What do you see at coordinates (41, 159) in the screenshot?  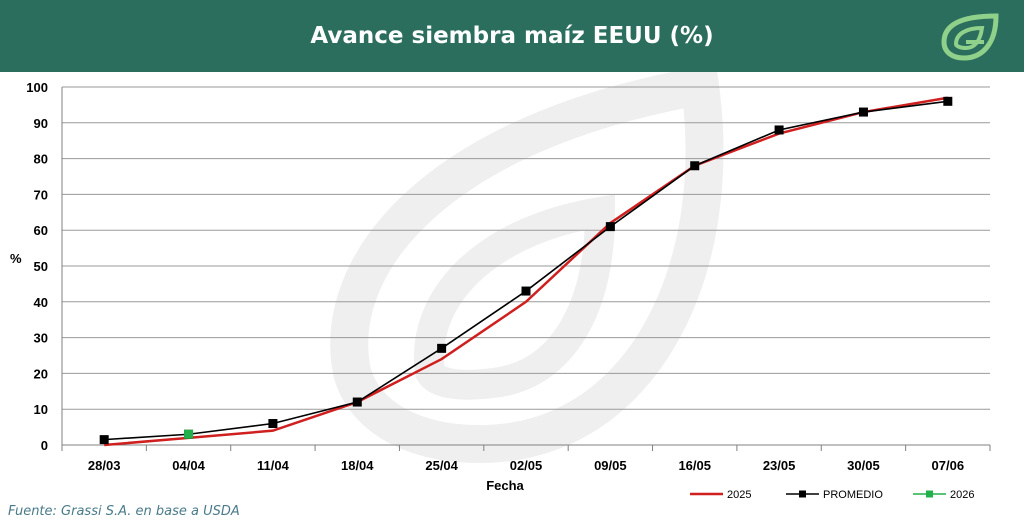 I see `y-tick-label: 80` at bounding box center [41, 159].